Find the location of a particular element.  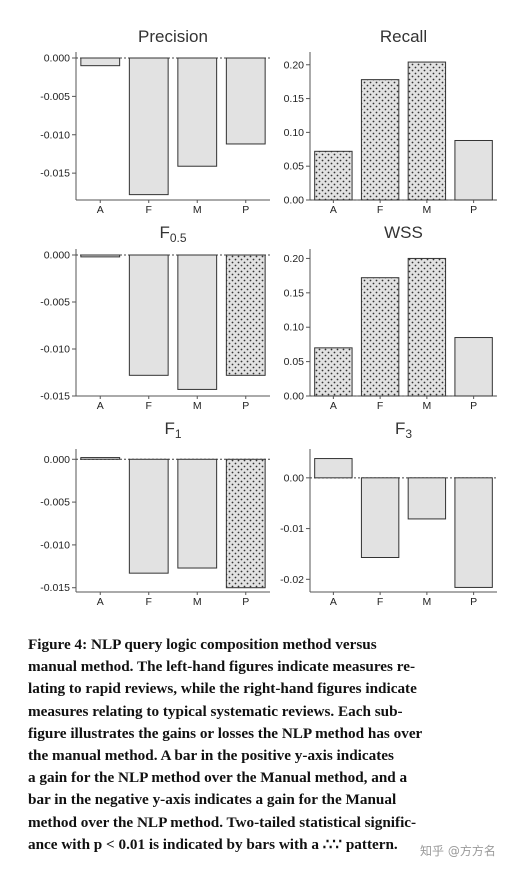

y-tick-label: -0.01 is located at coordinates (292, 529).